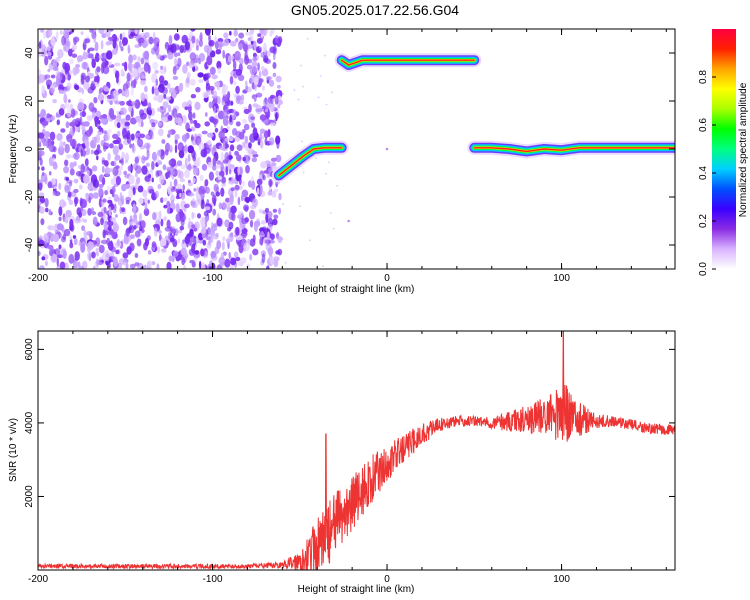 This screenshot has width=750, height=600. I want to click on x-tick-label: -200, so click(38, 278).